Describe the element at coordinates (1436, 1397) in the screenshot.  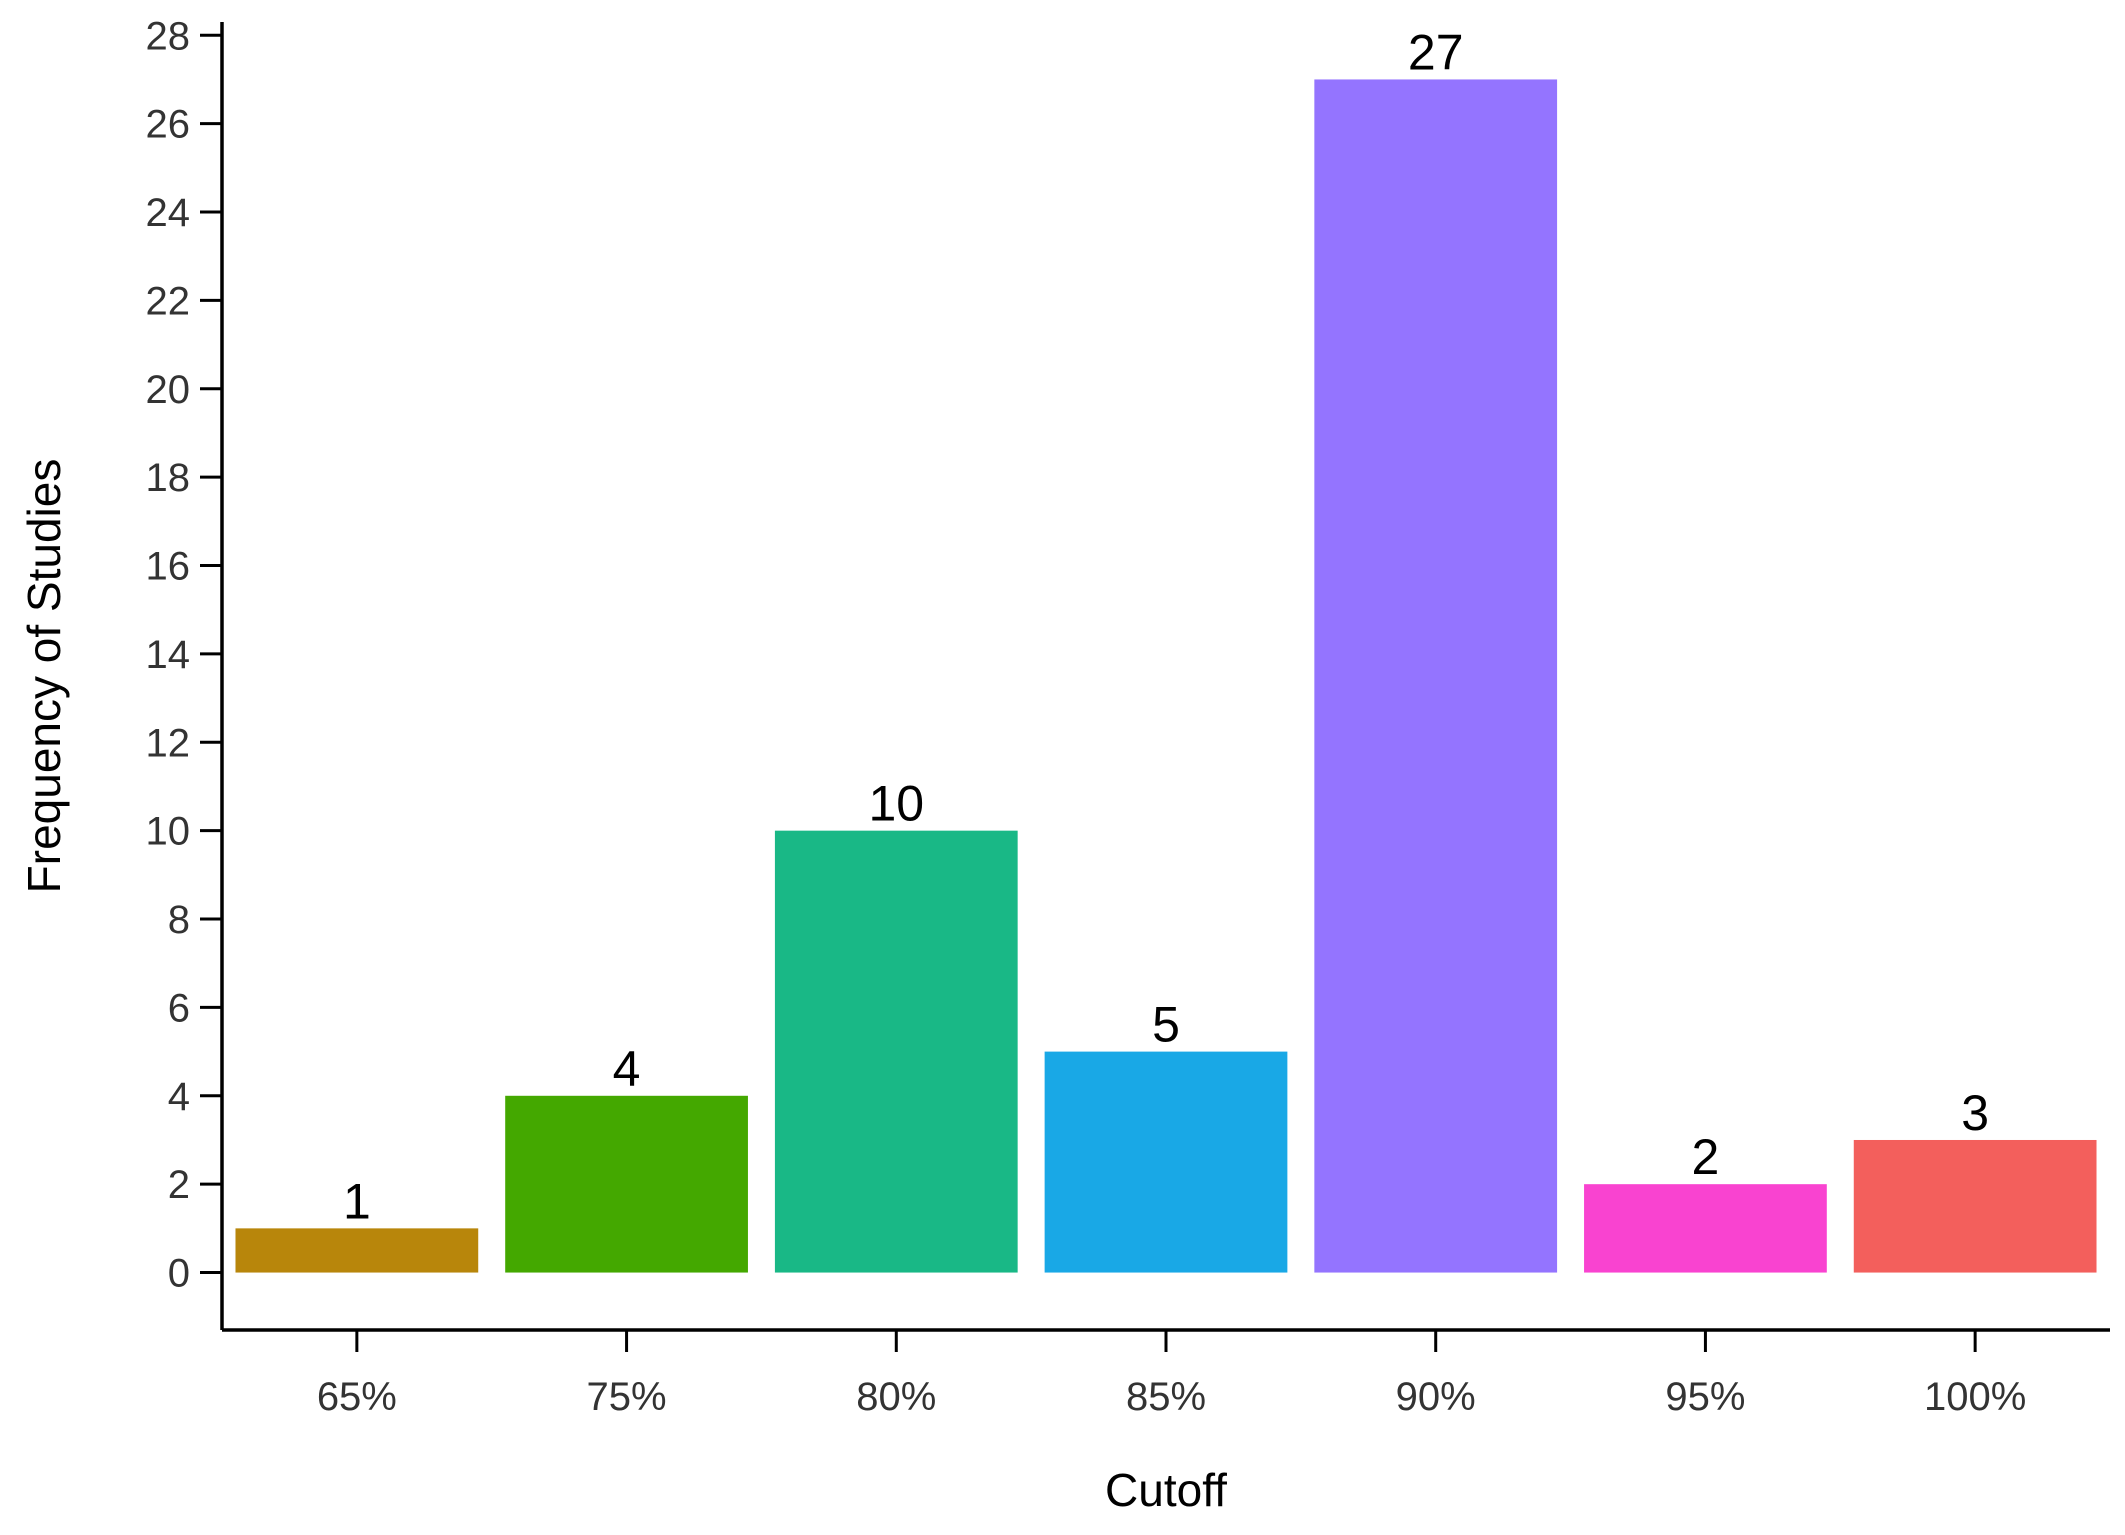
I see `x-tick-label: 90%` at that location.